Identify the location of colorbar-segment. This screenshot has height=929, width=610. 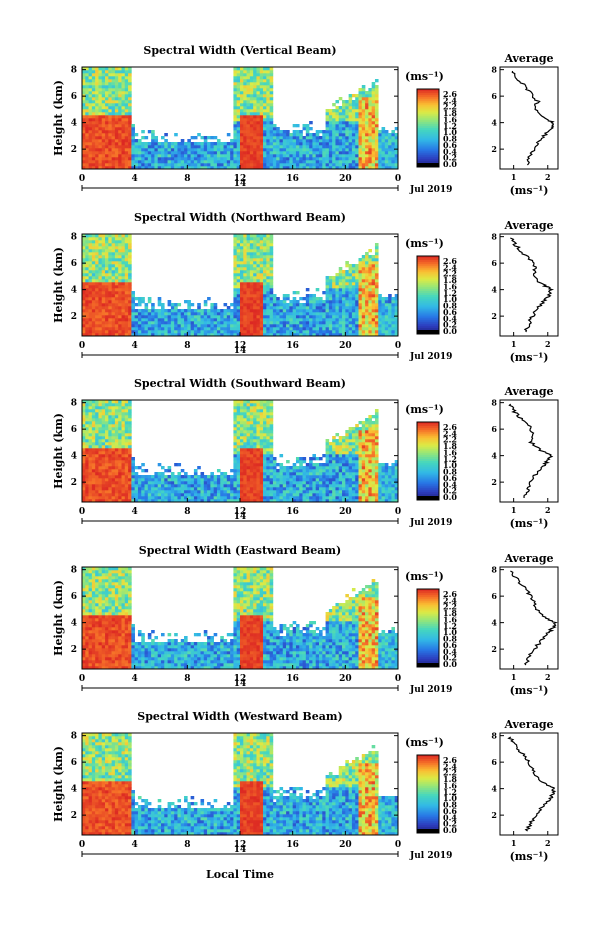
(428, 131).